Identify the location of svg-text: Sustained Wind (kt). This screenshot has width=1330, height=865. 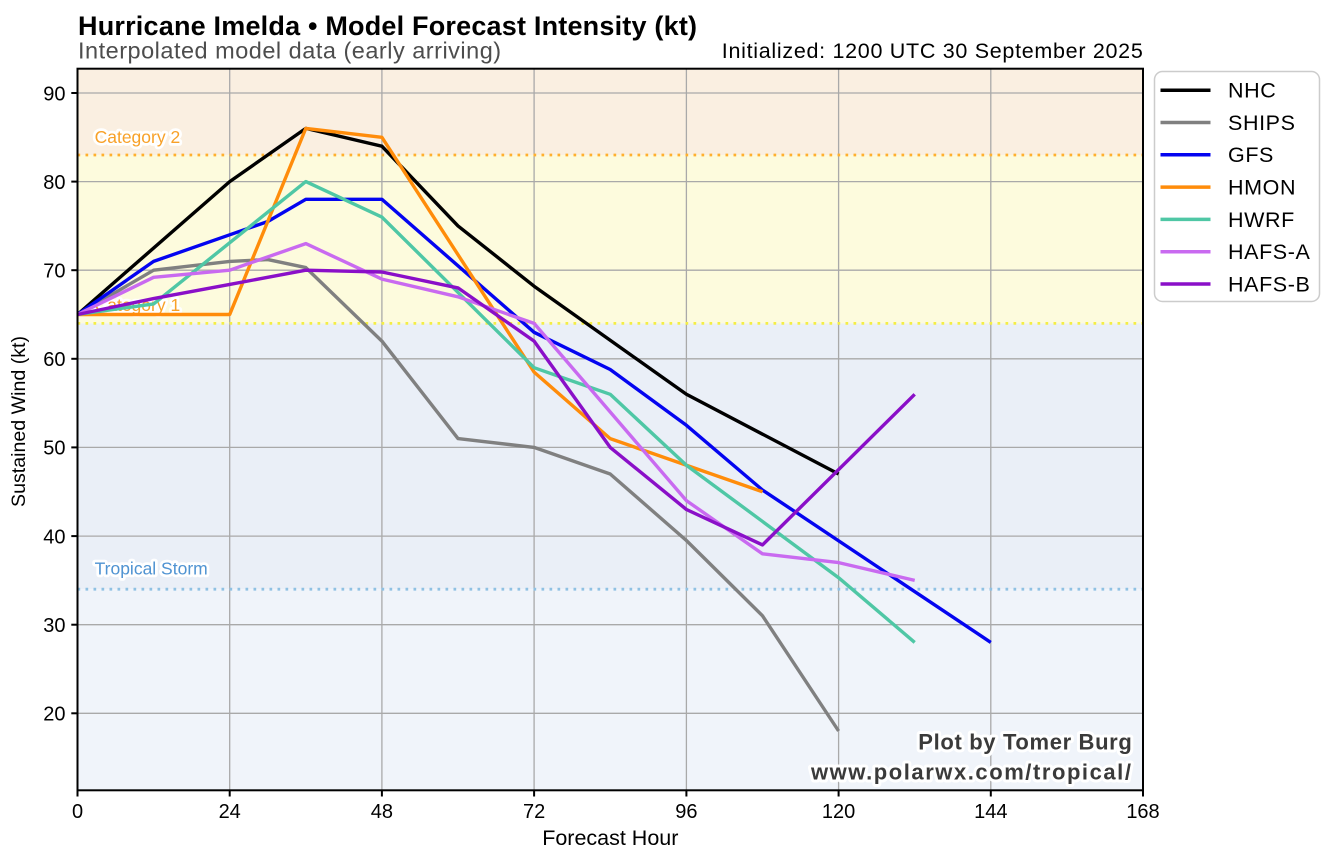
(19, 421).